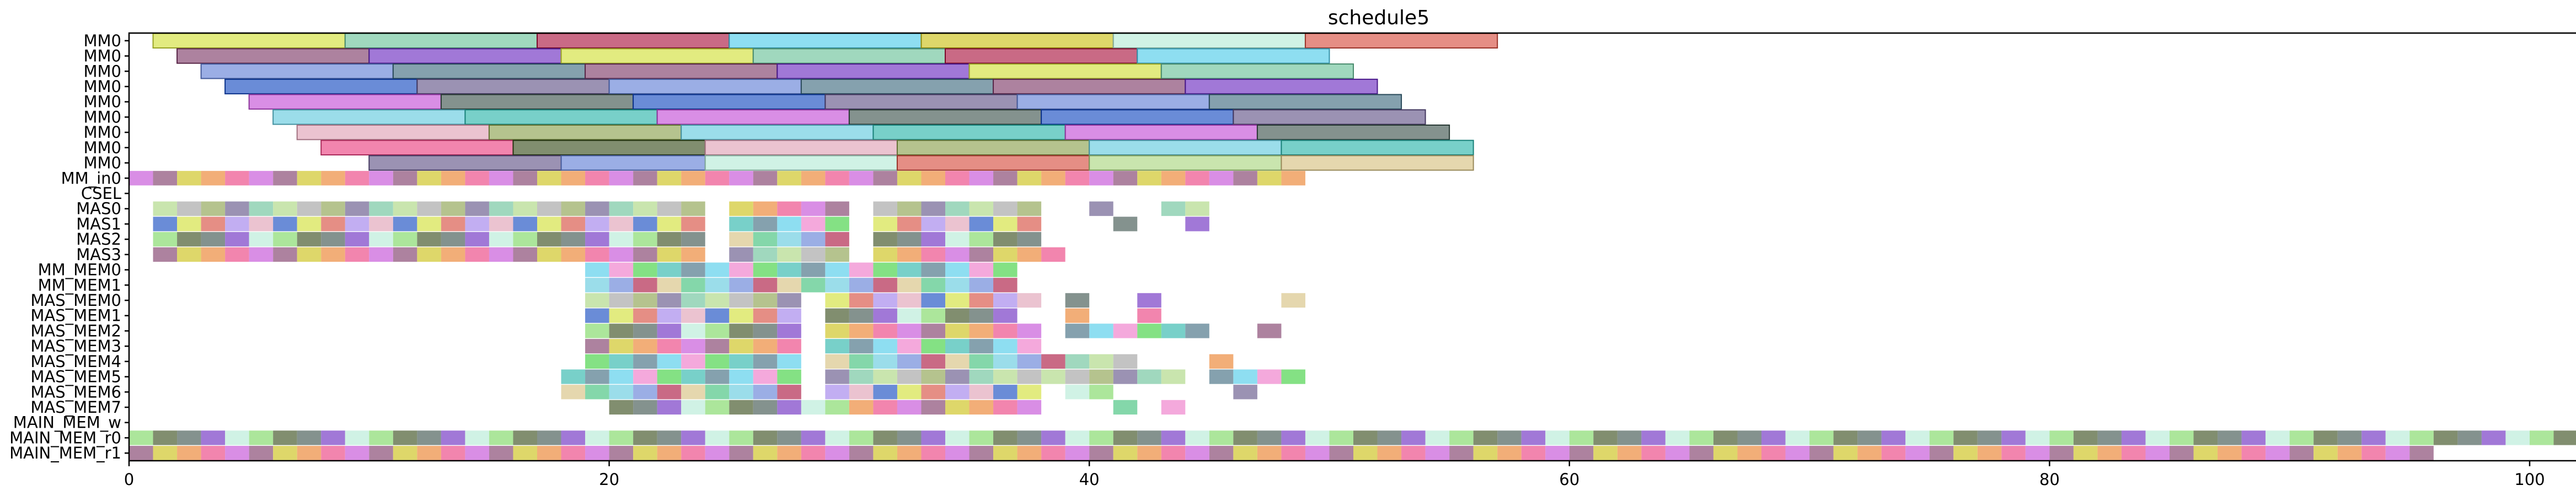 Image resolution: width=2576 pixels, height=496 pixels. What do you see at coordinates (2529, 479) in the screenshot?
I see `x-tick-label: 100` at bounding box center [2529, 479].